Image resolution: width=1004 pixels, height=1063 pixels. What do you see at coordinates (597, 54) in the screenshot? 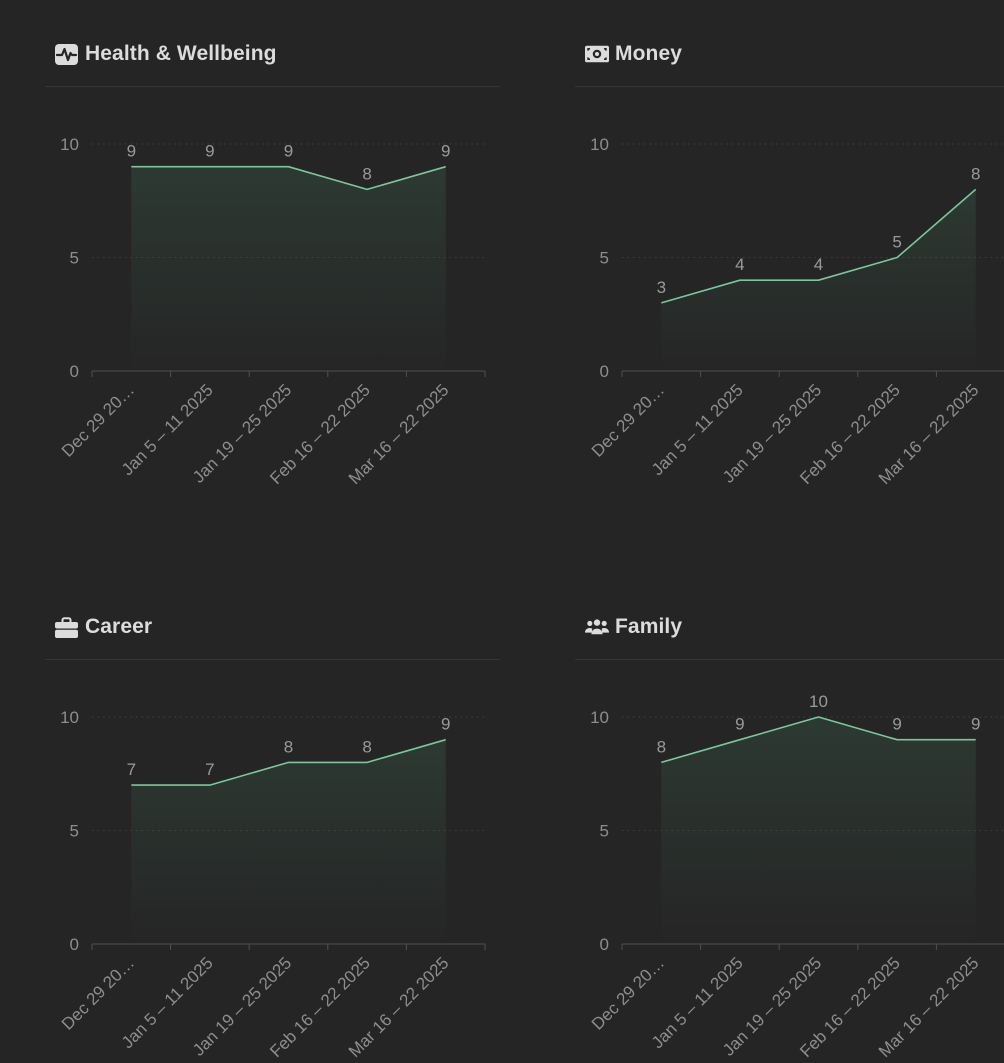
I see `money-bill-icon` at bounding box center [597, 54].